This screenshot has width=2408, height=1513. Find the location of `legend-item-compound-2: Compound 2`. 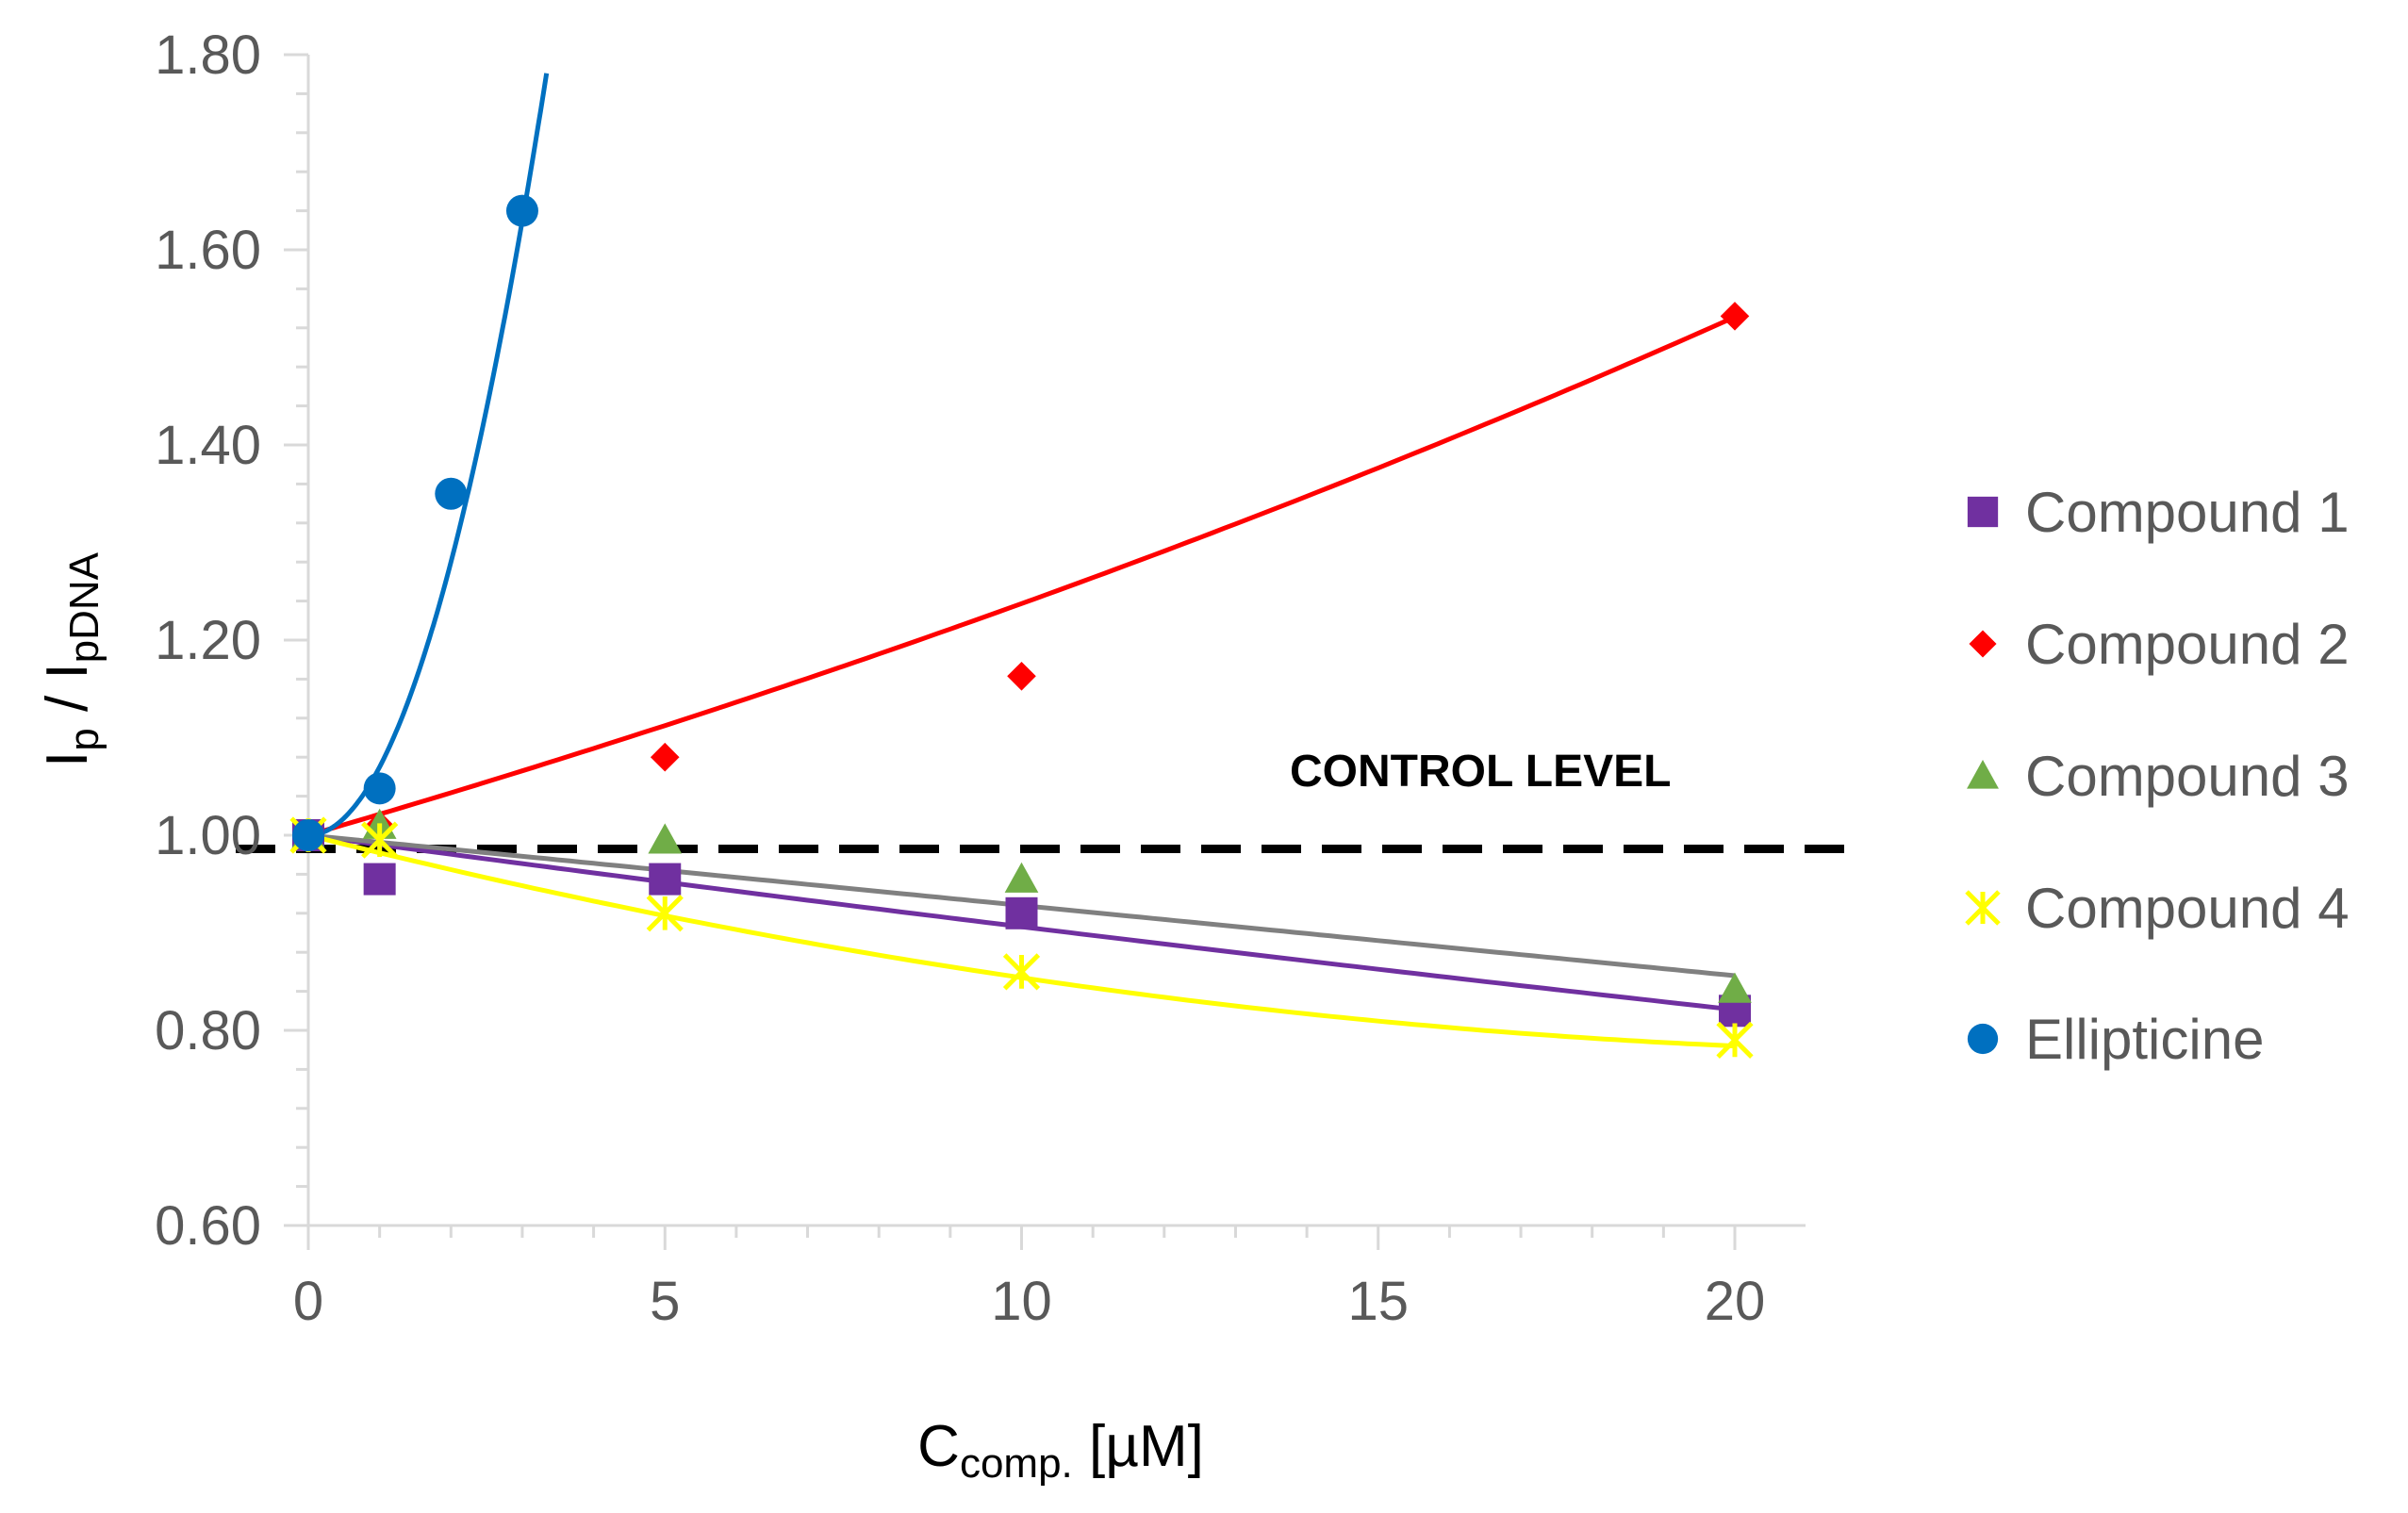

legend-item-compound-2: Compound 2 is located at coordinates (2159, 644).